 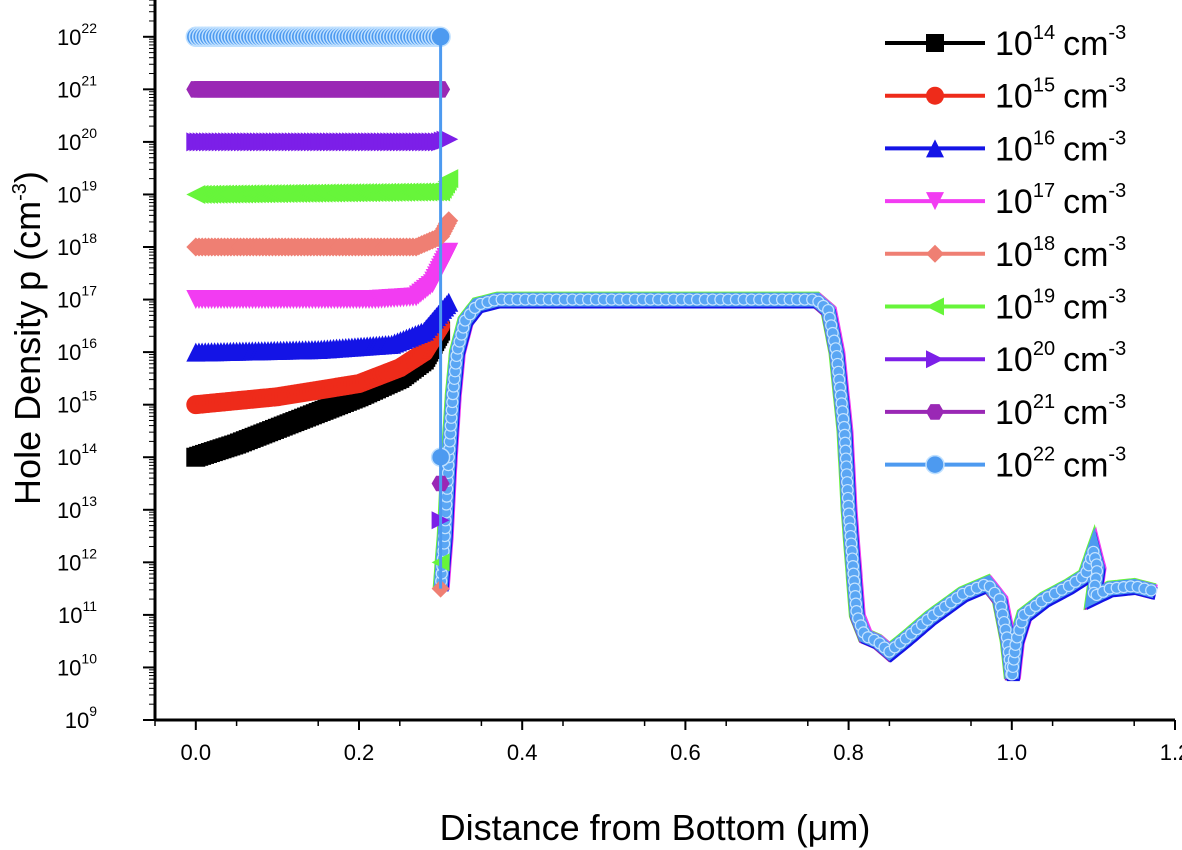 I want to click on legend-entry-18: 1018 cm-3, so click(x=1005, y=253).